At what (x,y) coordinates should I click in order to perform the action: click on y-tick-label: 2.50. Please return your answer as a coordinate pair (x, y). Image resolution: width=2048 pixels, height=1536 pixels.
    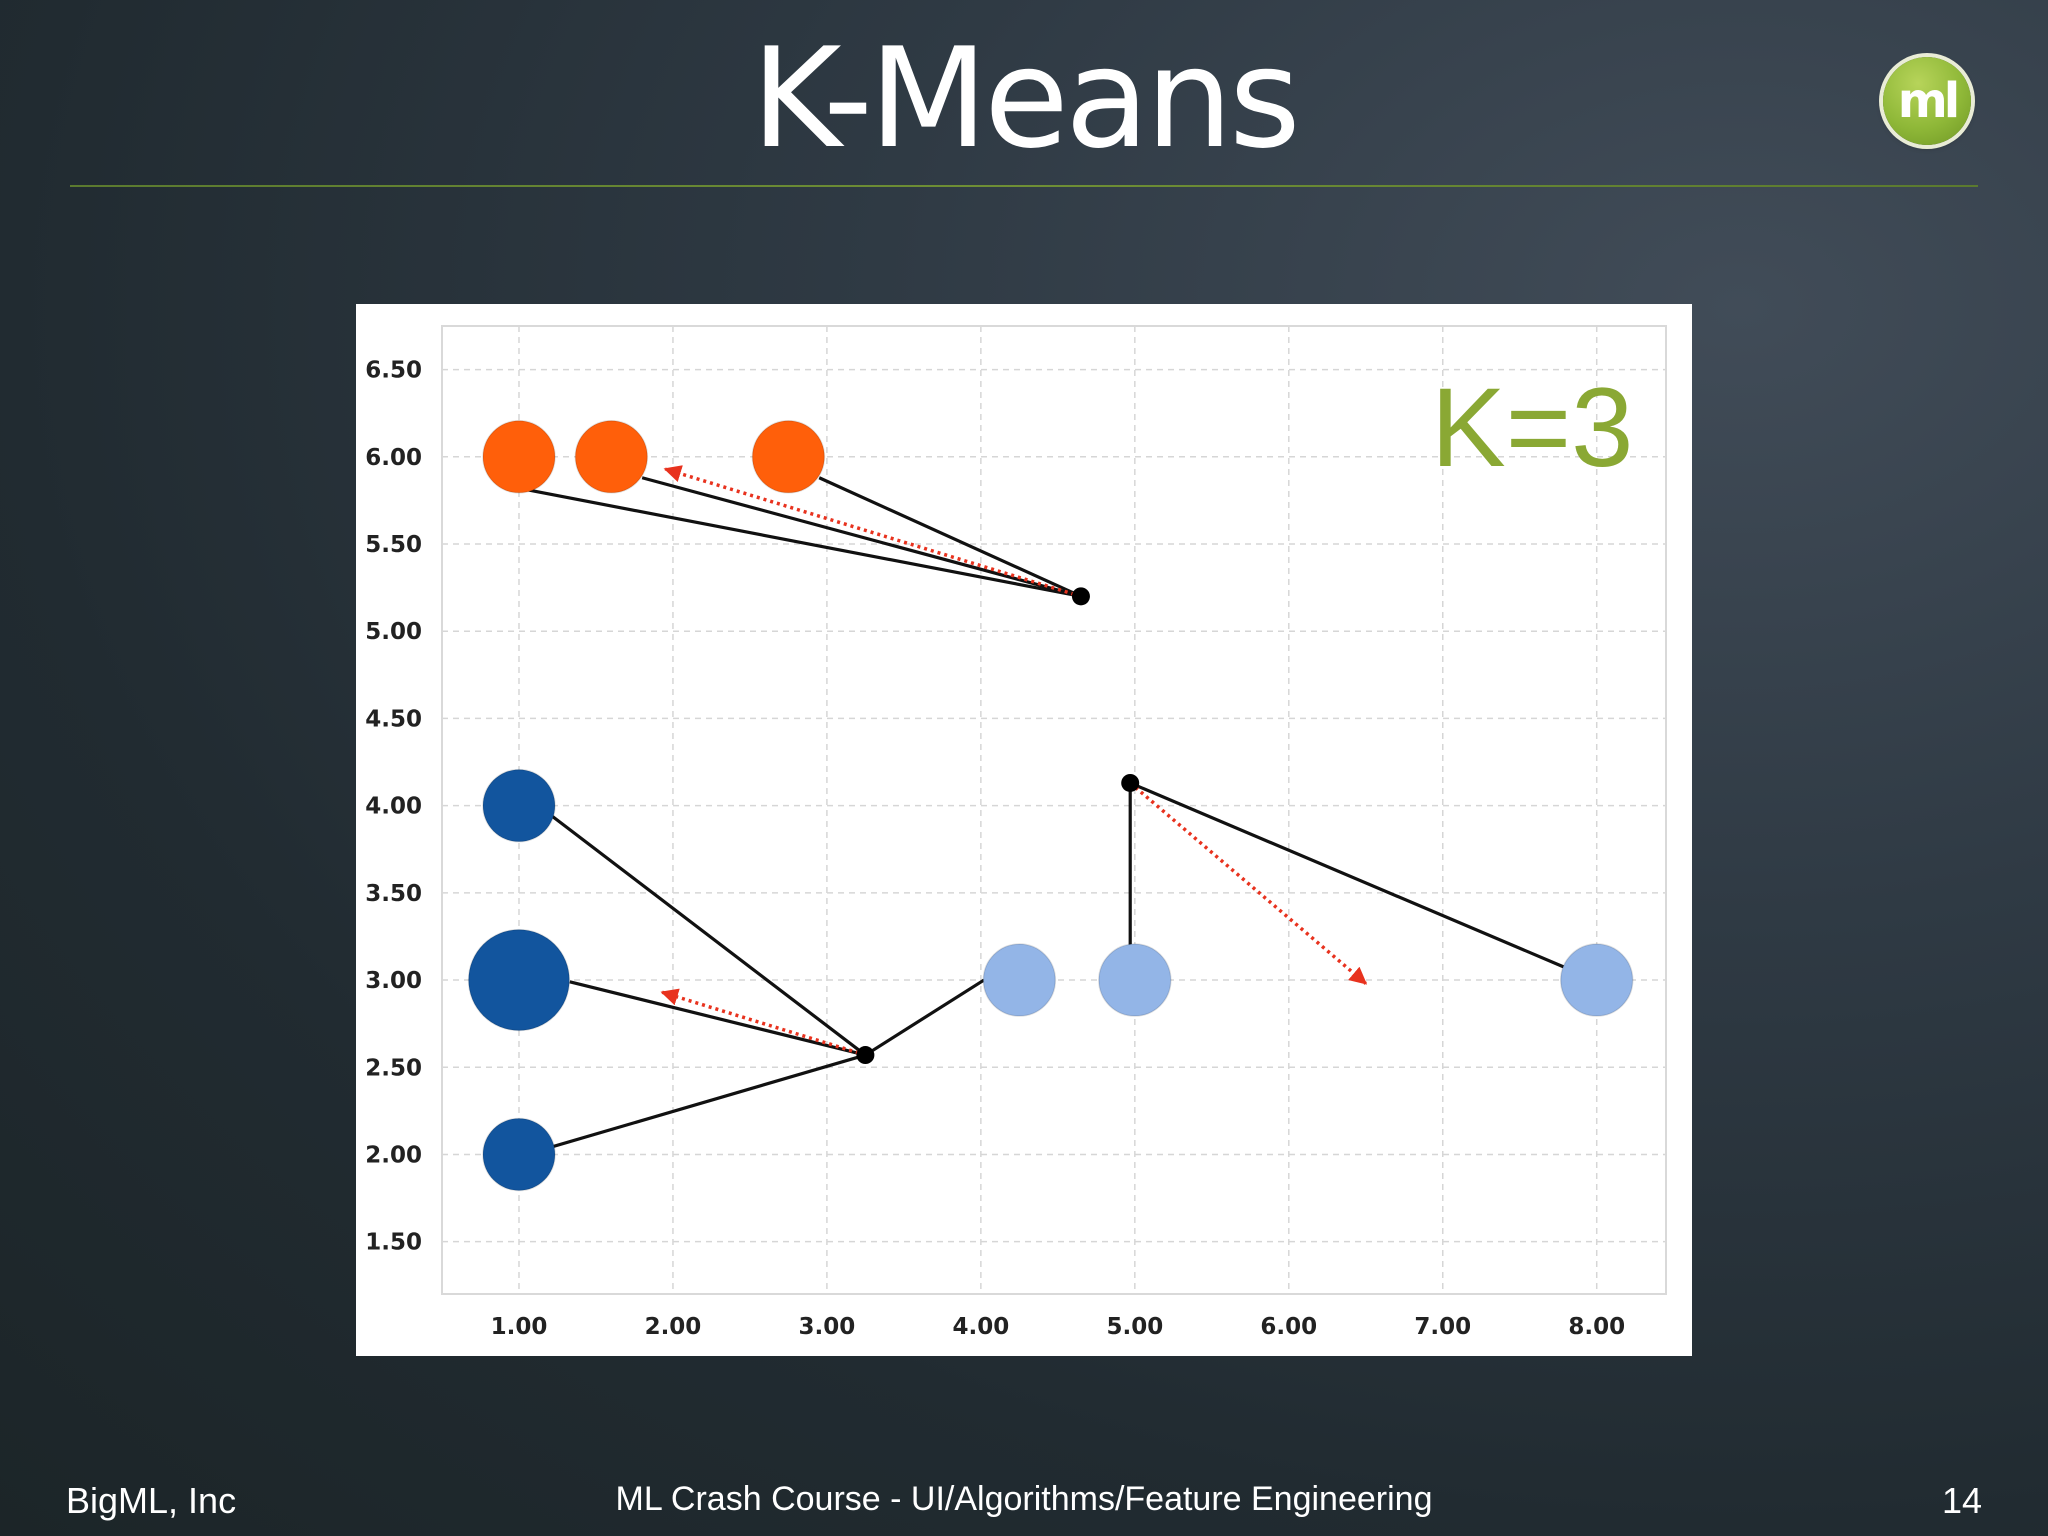
    Looking at the image, I should click on (393, 1068).